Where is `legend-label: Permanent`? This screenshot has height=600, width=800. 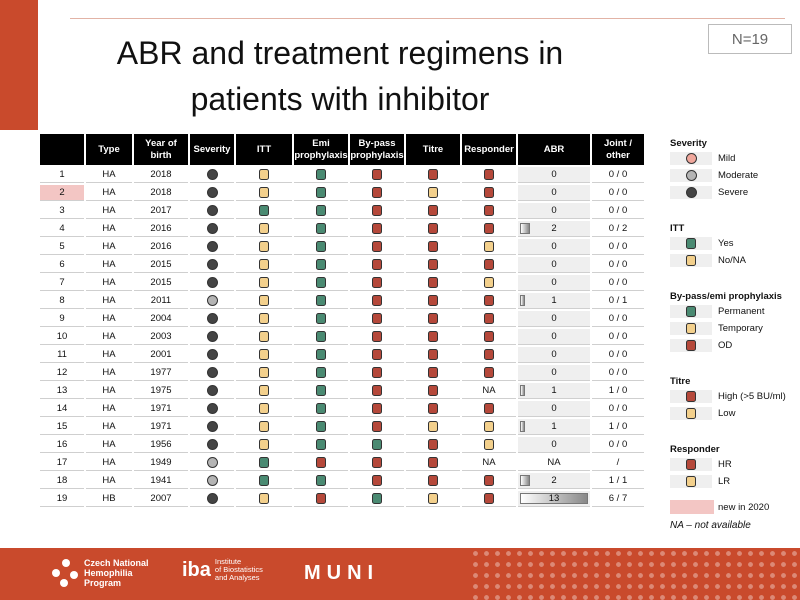 legend-label: Permanent is located at coordinates (741, 311).